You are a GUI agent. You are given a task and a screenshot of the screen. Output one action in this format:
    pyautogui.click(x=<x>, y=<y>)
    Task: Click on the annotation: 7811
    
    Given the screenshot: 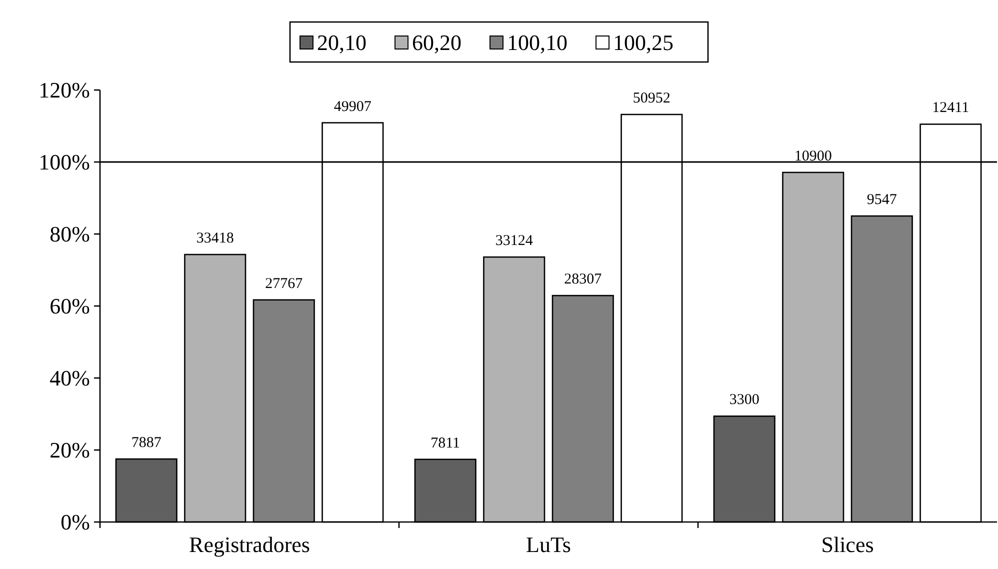 What is the action you would take?
    pyautogui.click(x=445, y=443)
    